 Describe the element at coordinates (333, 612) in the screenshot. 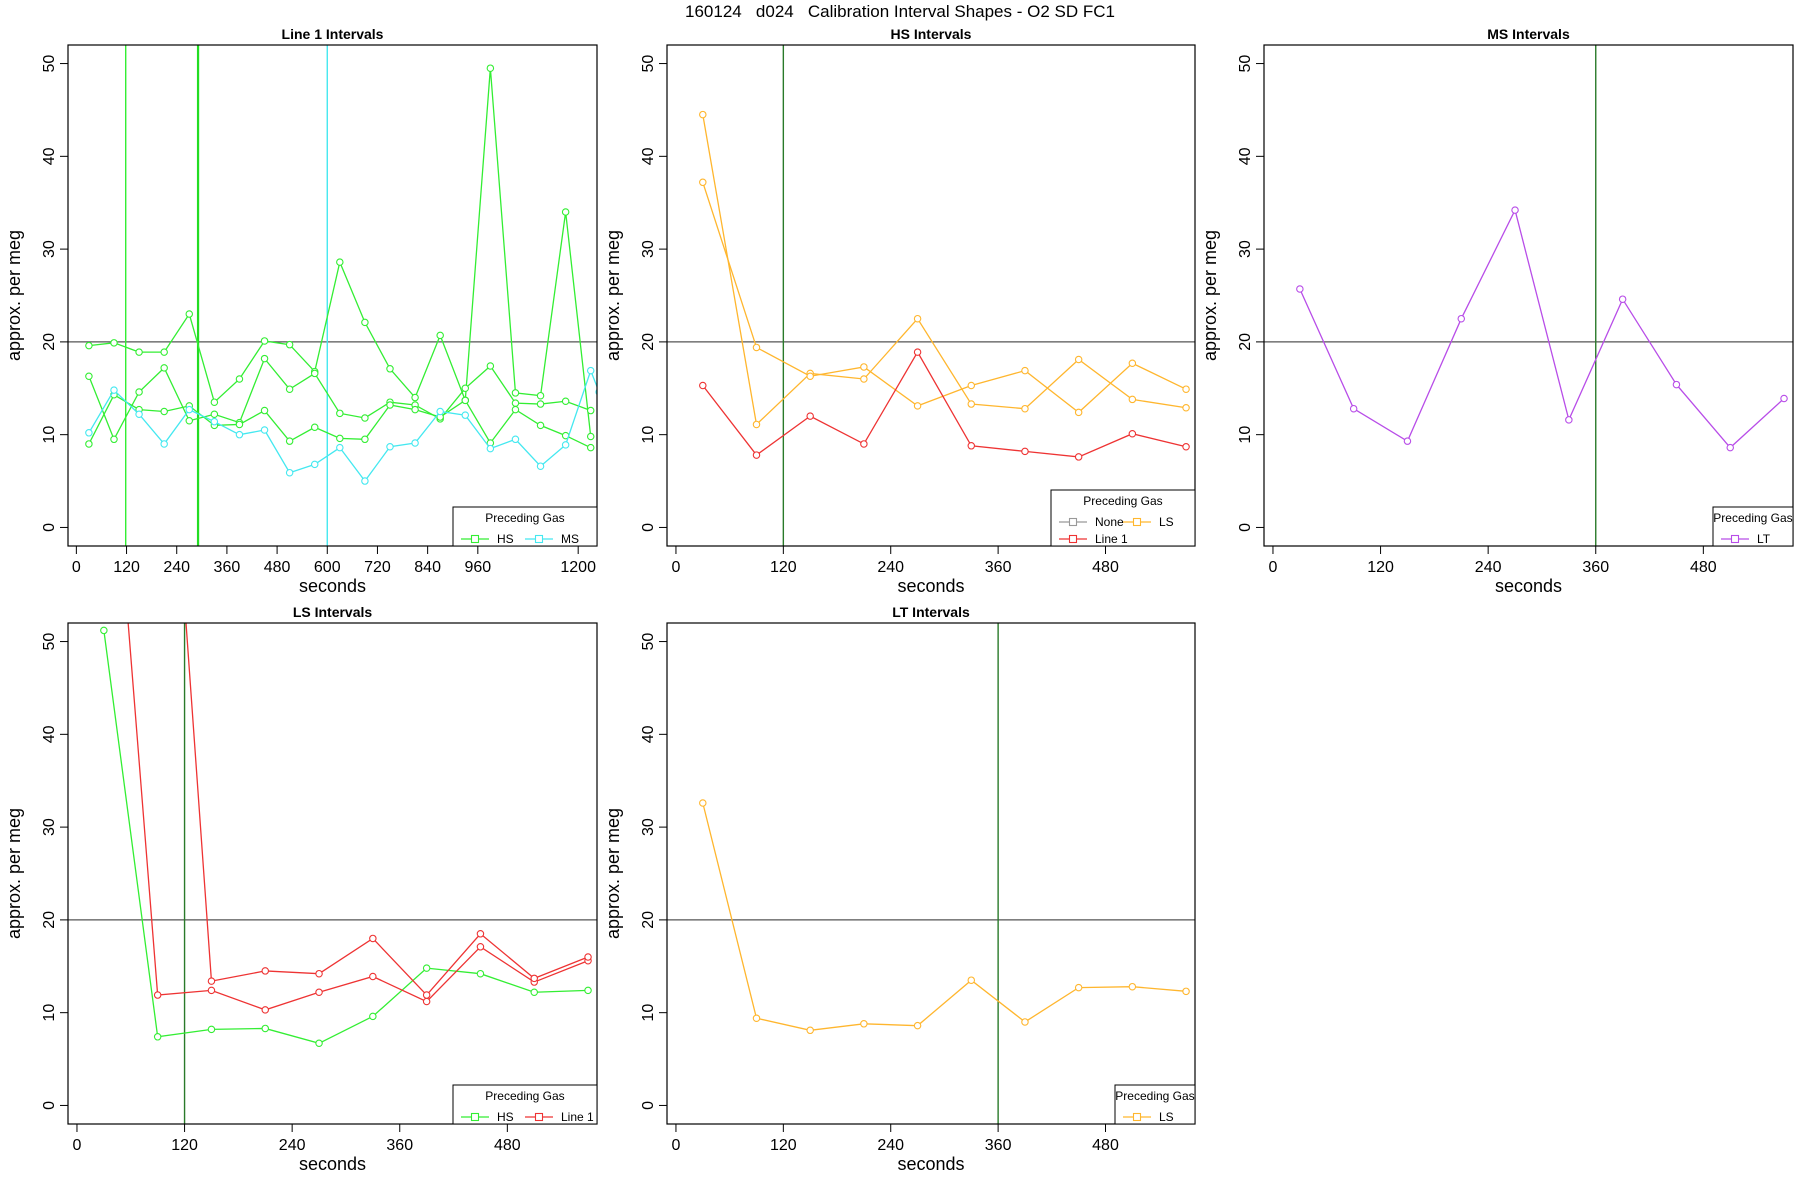

I see `panel-title: LS Intervals` at that location.